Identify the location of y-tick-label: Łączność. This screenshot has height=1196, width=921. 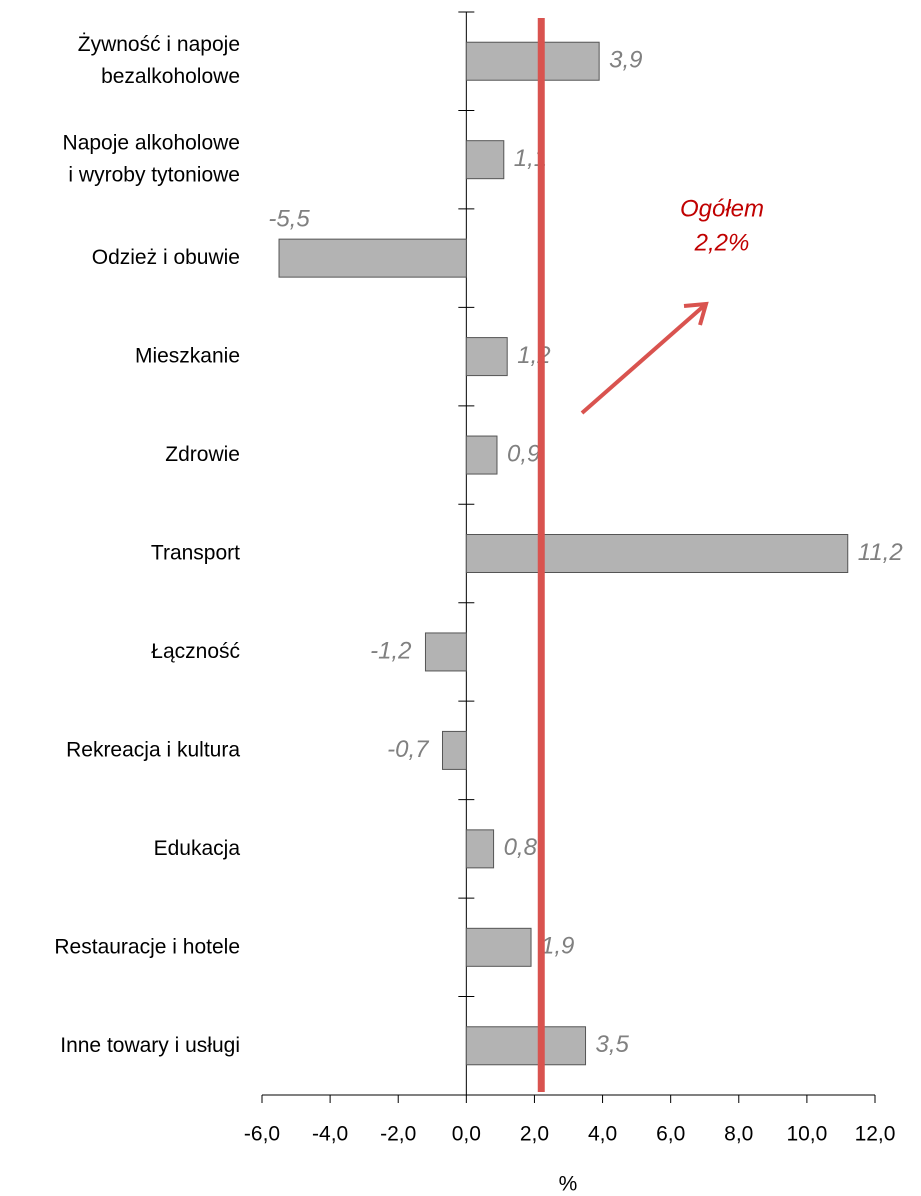
(195, 651).